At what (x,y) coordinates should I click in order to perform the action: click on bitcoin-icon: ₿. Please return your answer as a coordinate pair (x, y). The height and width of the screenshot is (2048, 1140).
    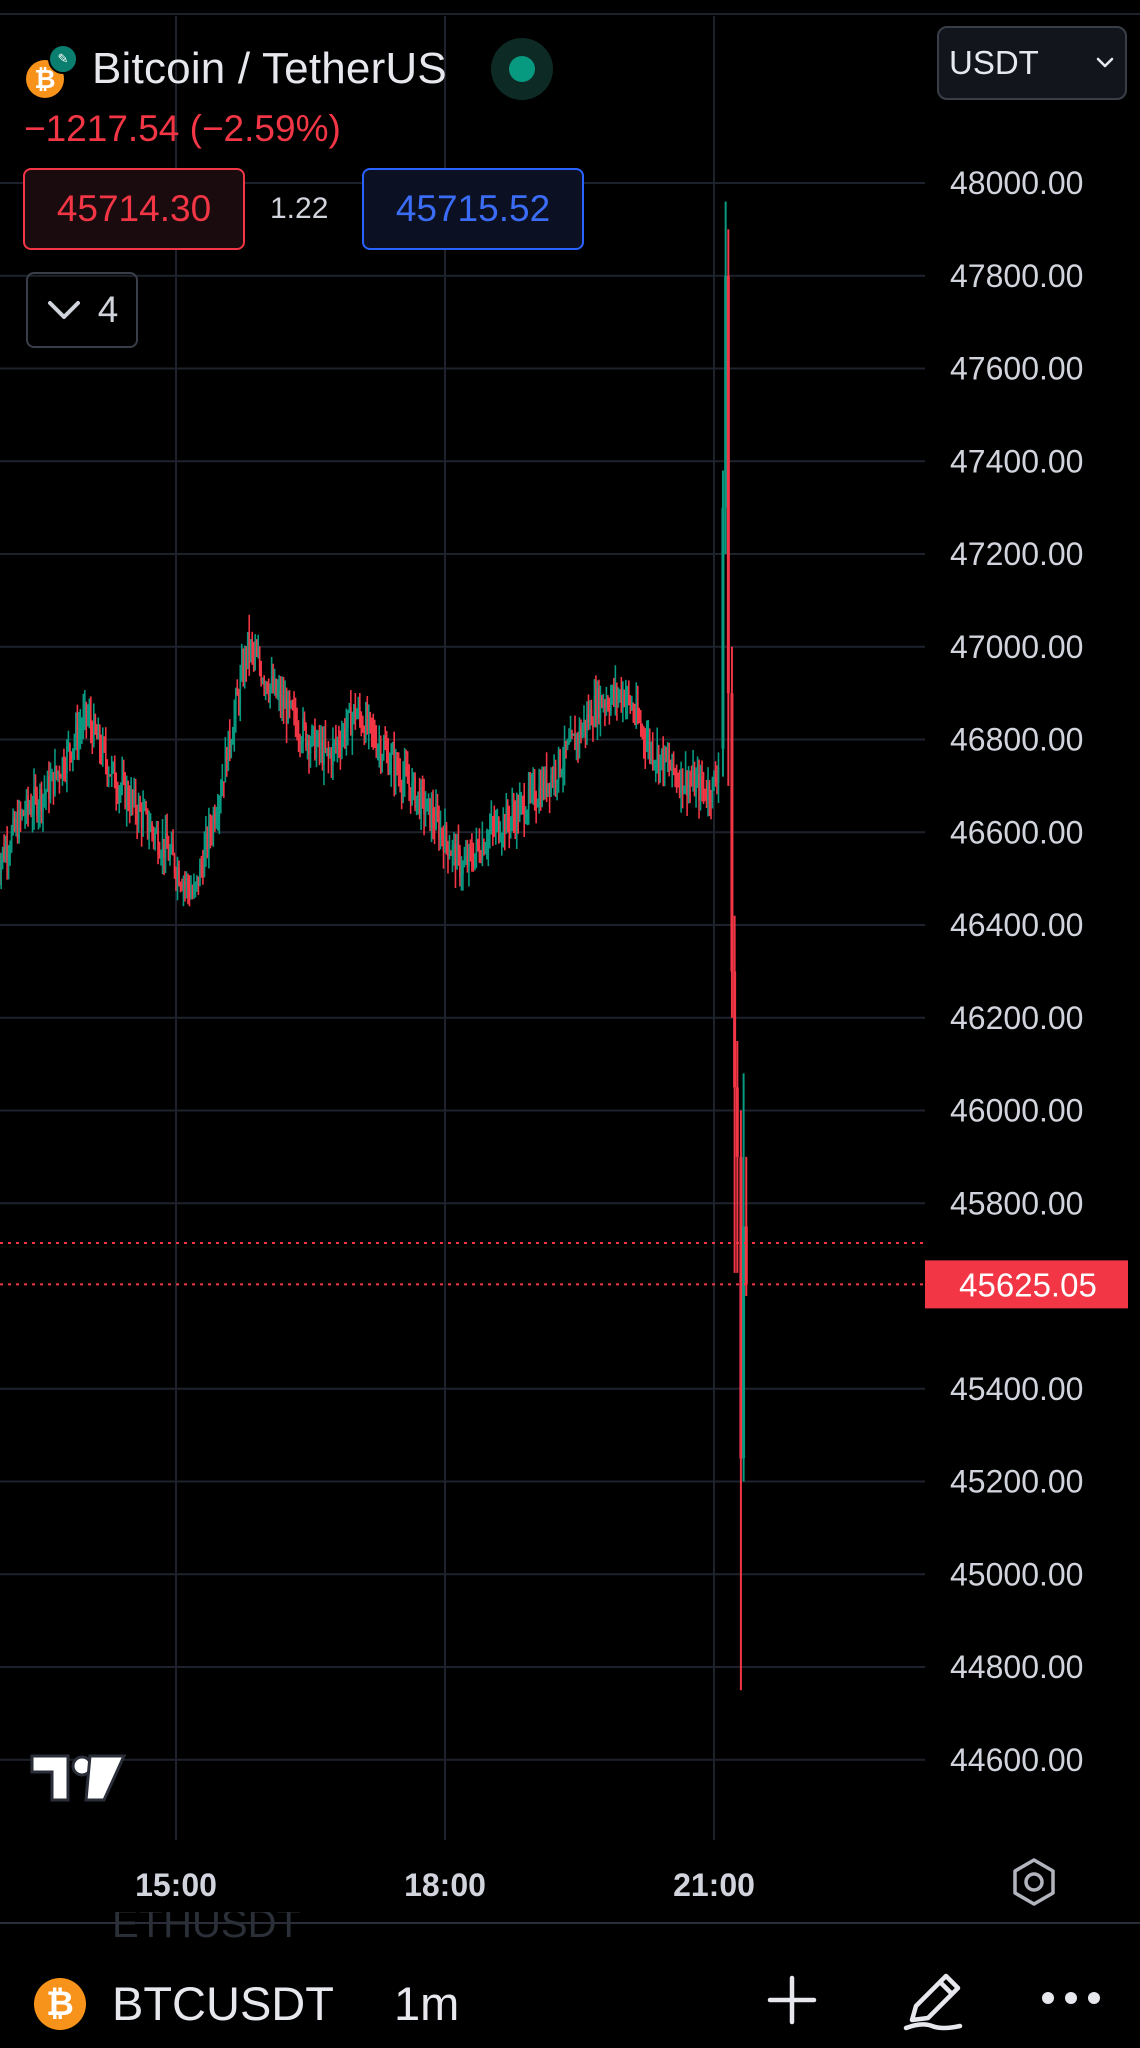
    Looking at the image, I should click on (60, 2004).